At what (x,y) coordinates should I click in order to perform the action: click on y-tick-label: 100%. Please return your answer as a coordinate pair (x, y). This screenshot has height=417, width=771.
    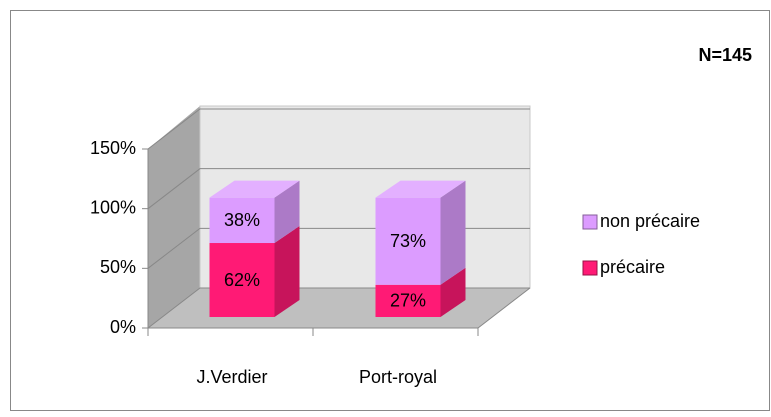
    Looking at the image, I should click on (113, 207).